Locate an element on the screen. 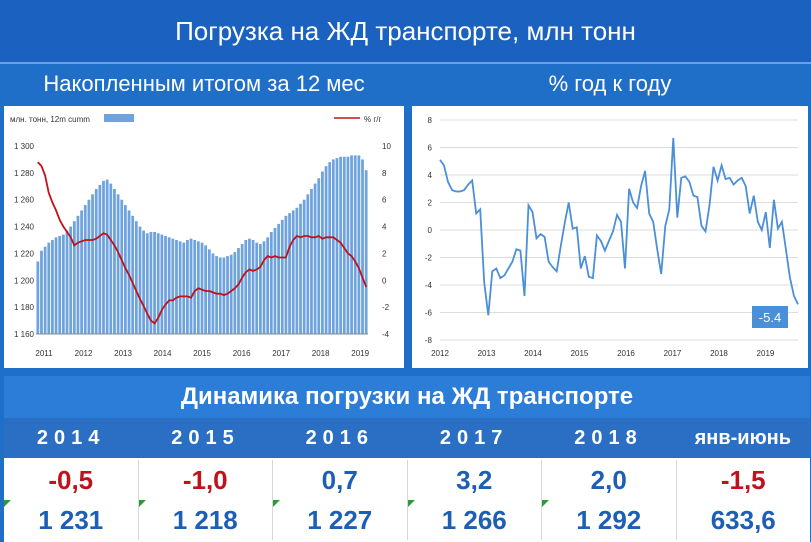  table-cell: 633,6 is located at coordinates (744, 520).